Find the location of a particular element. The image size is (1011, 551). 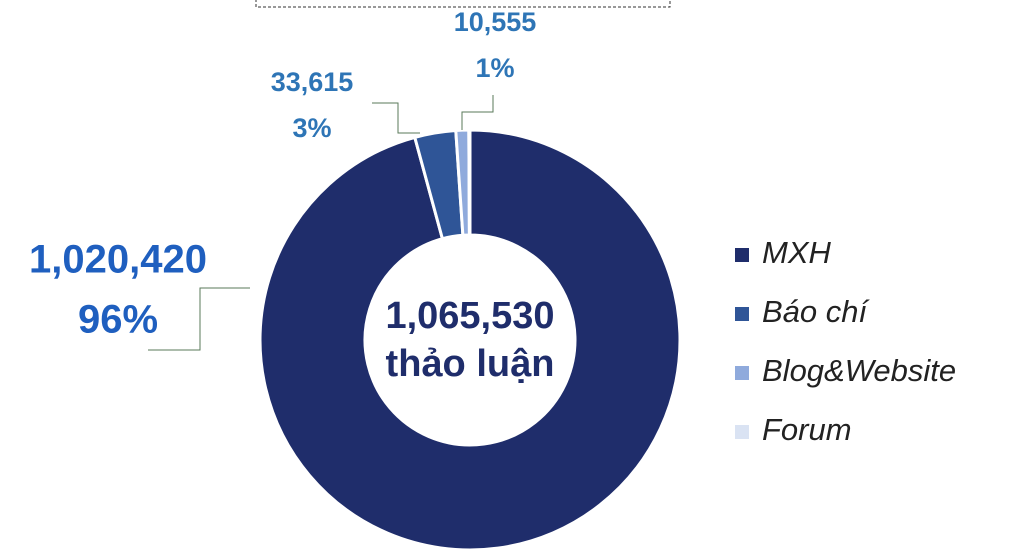

legend-label: Báo chí is located at coordinates (816, 311).